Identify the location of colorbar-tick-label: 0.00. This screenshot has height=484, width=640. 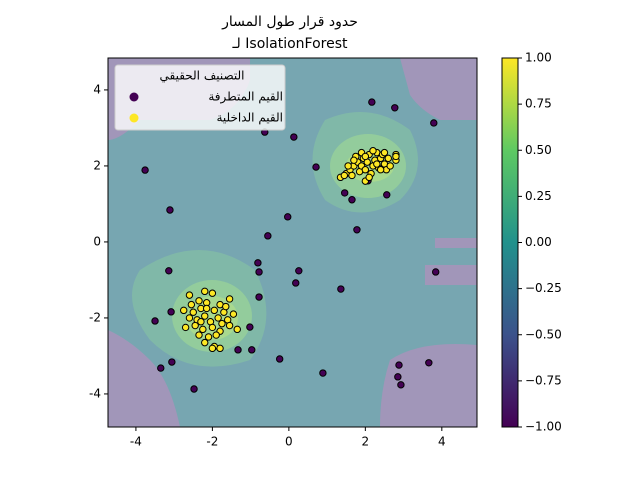
(538, 242).